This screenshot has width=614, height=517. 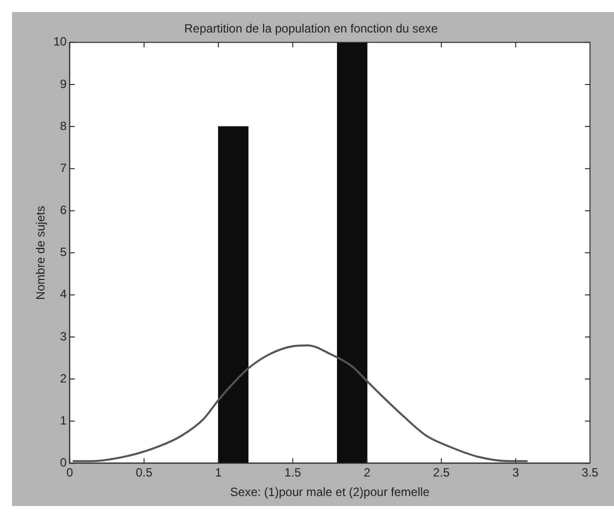 I want to click on y-tick-label: 3, so click(x=64, y=336).